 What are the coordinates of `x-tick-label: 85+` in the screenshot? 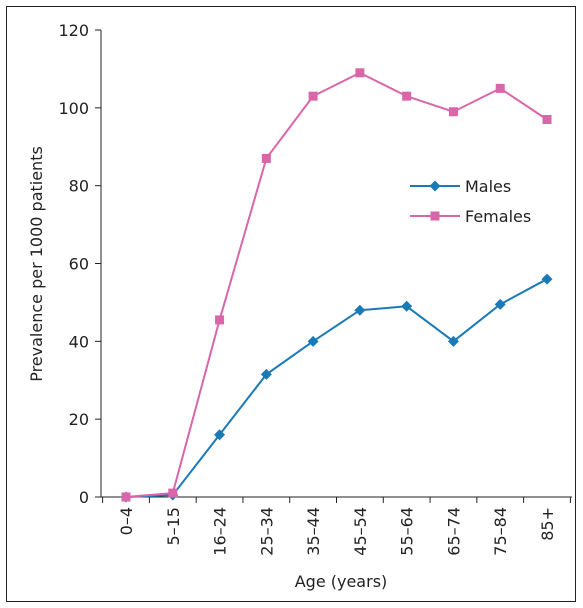 It's located at (547, 524).